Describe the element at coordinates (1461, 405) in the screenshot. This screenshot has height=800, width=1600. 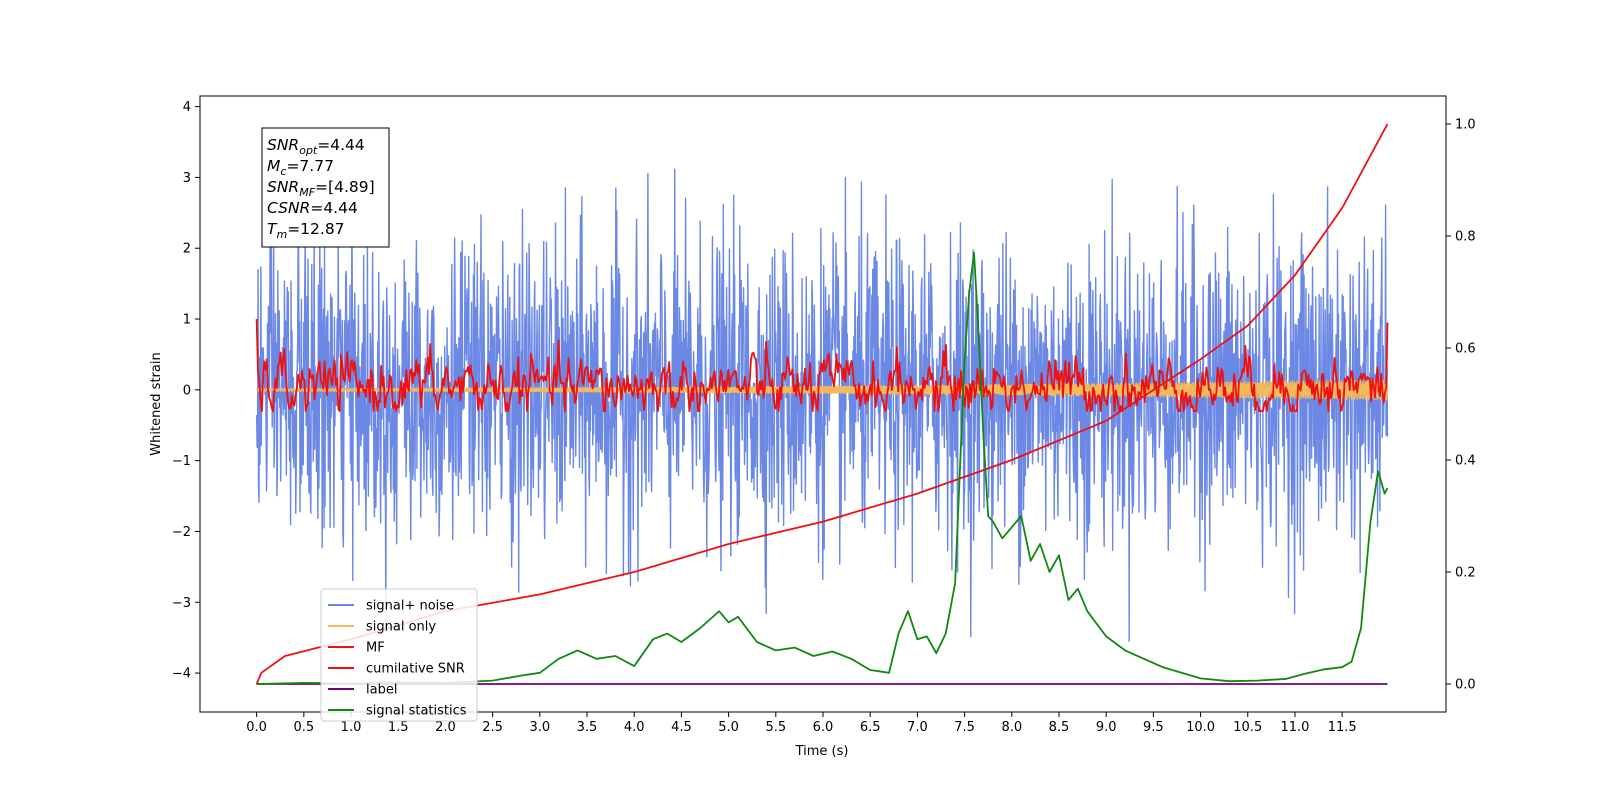
I see `y2-axis-ticks: 0.0 0.2 0.4 0.6 0.8 1.0` at that location.